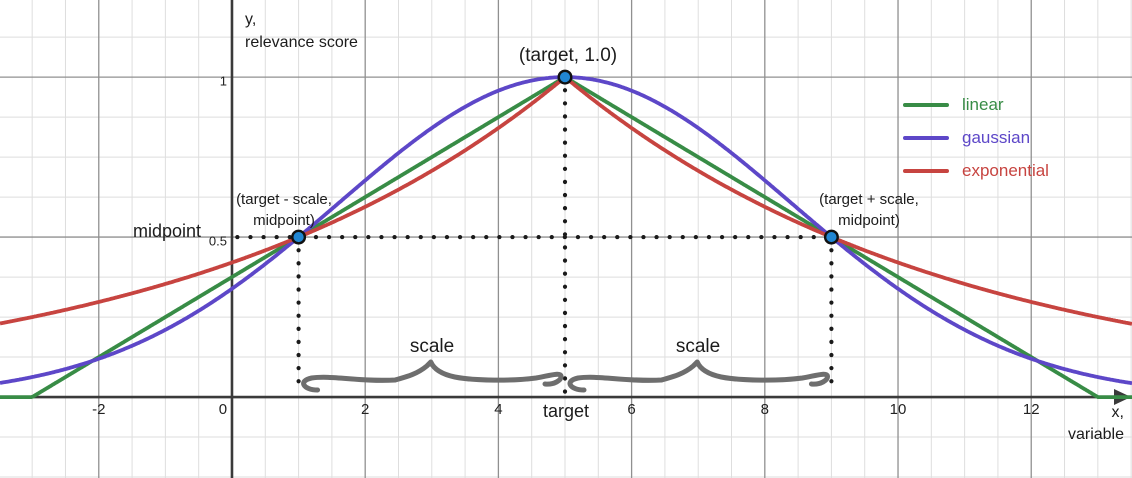 This screenshot has width=1132, height=478. Describe the element at coordinates (926, 171) in the screenshot. I see `legend-swatch-exponential` at that location.